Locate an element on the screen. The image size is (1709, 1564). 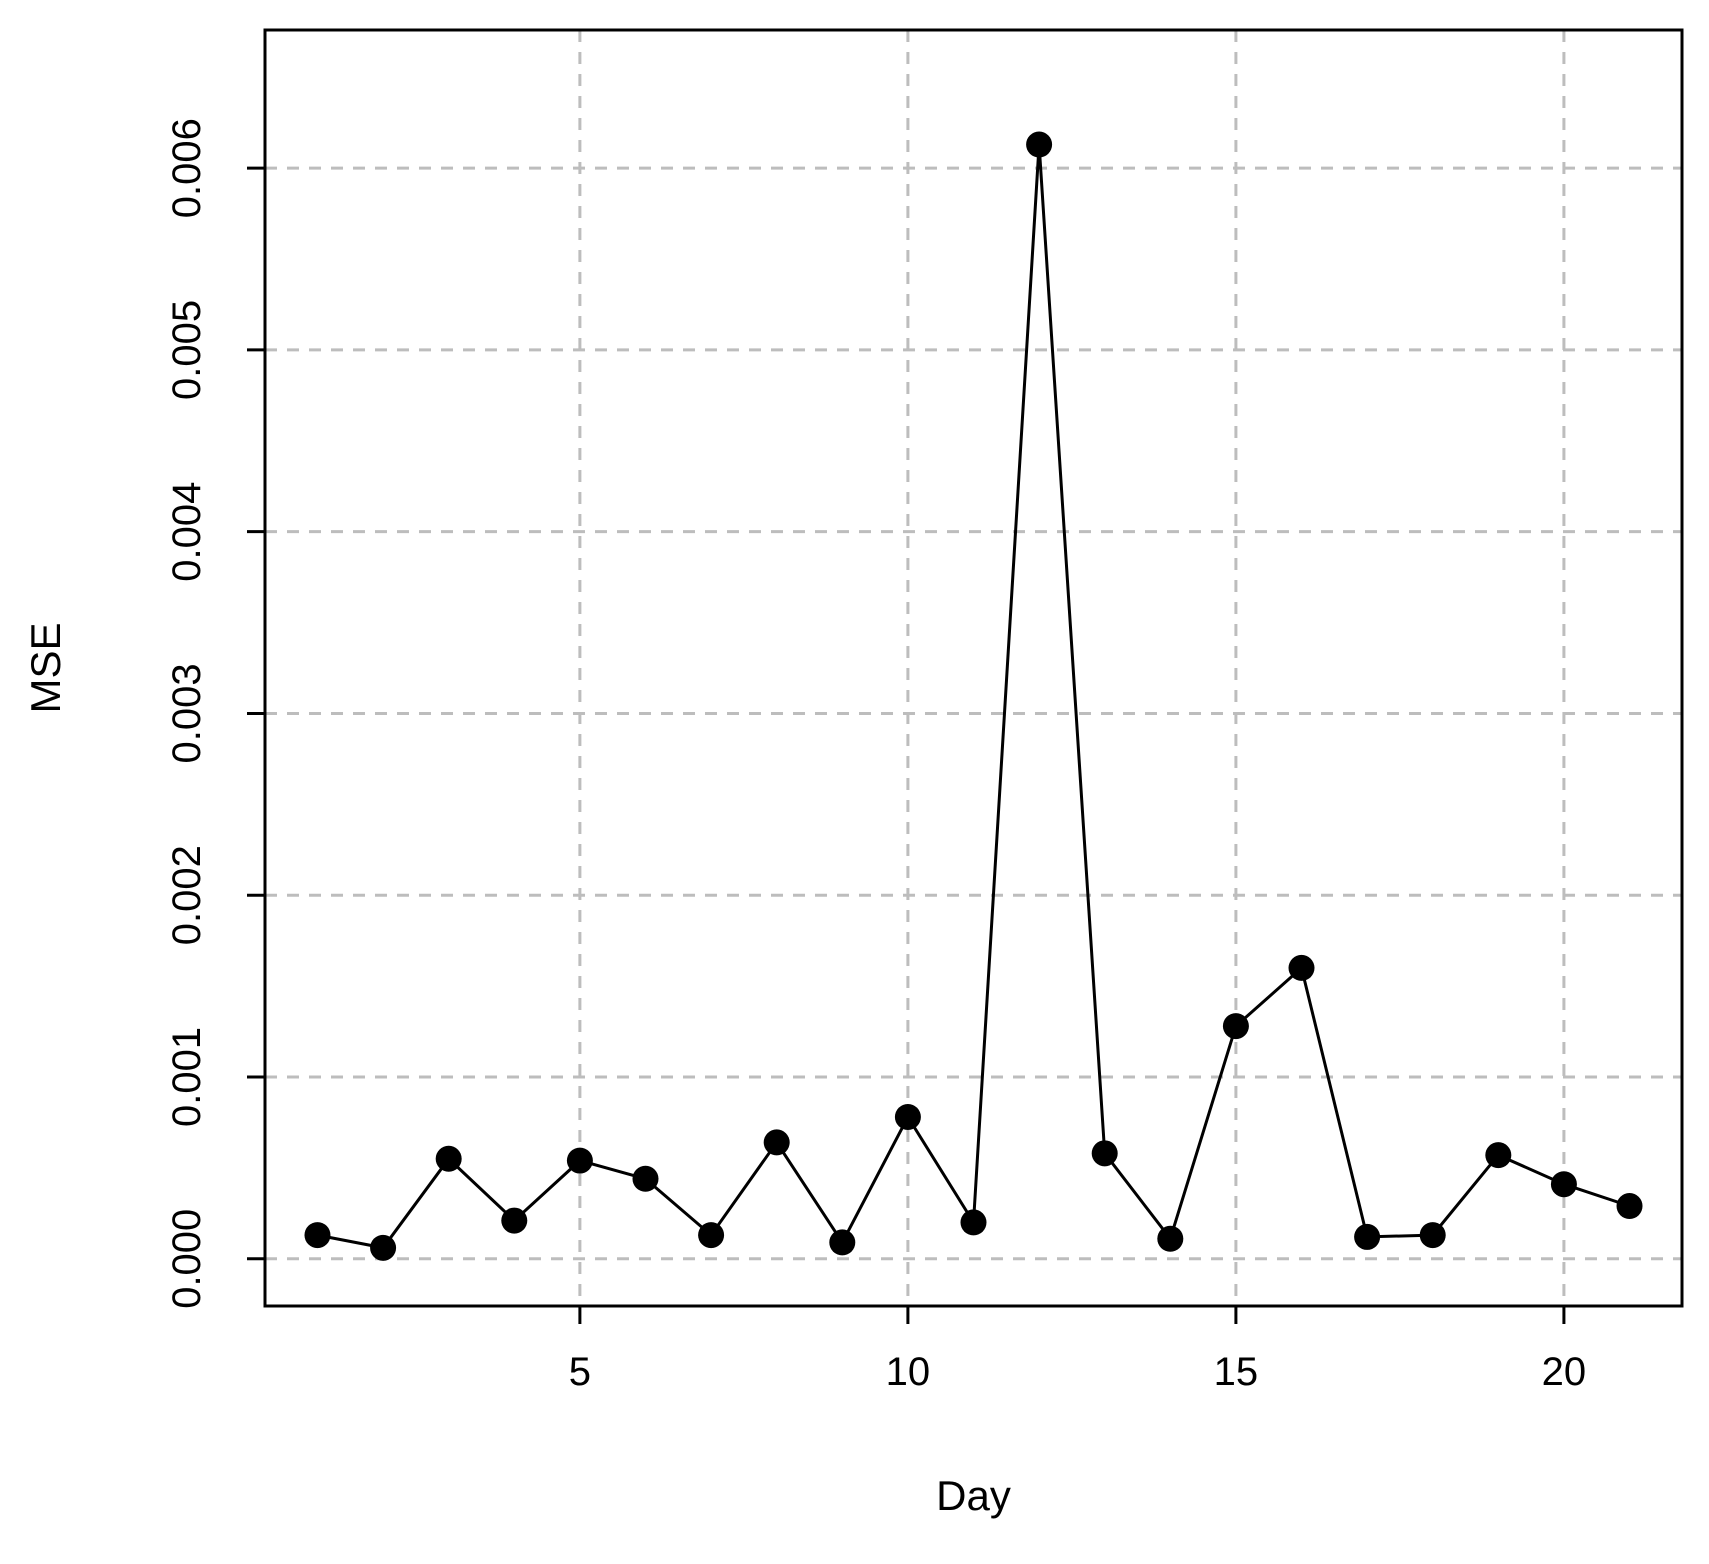
x-axis-title: Day is located at coordinates (973, 1495).